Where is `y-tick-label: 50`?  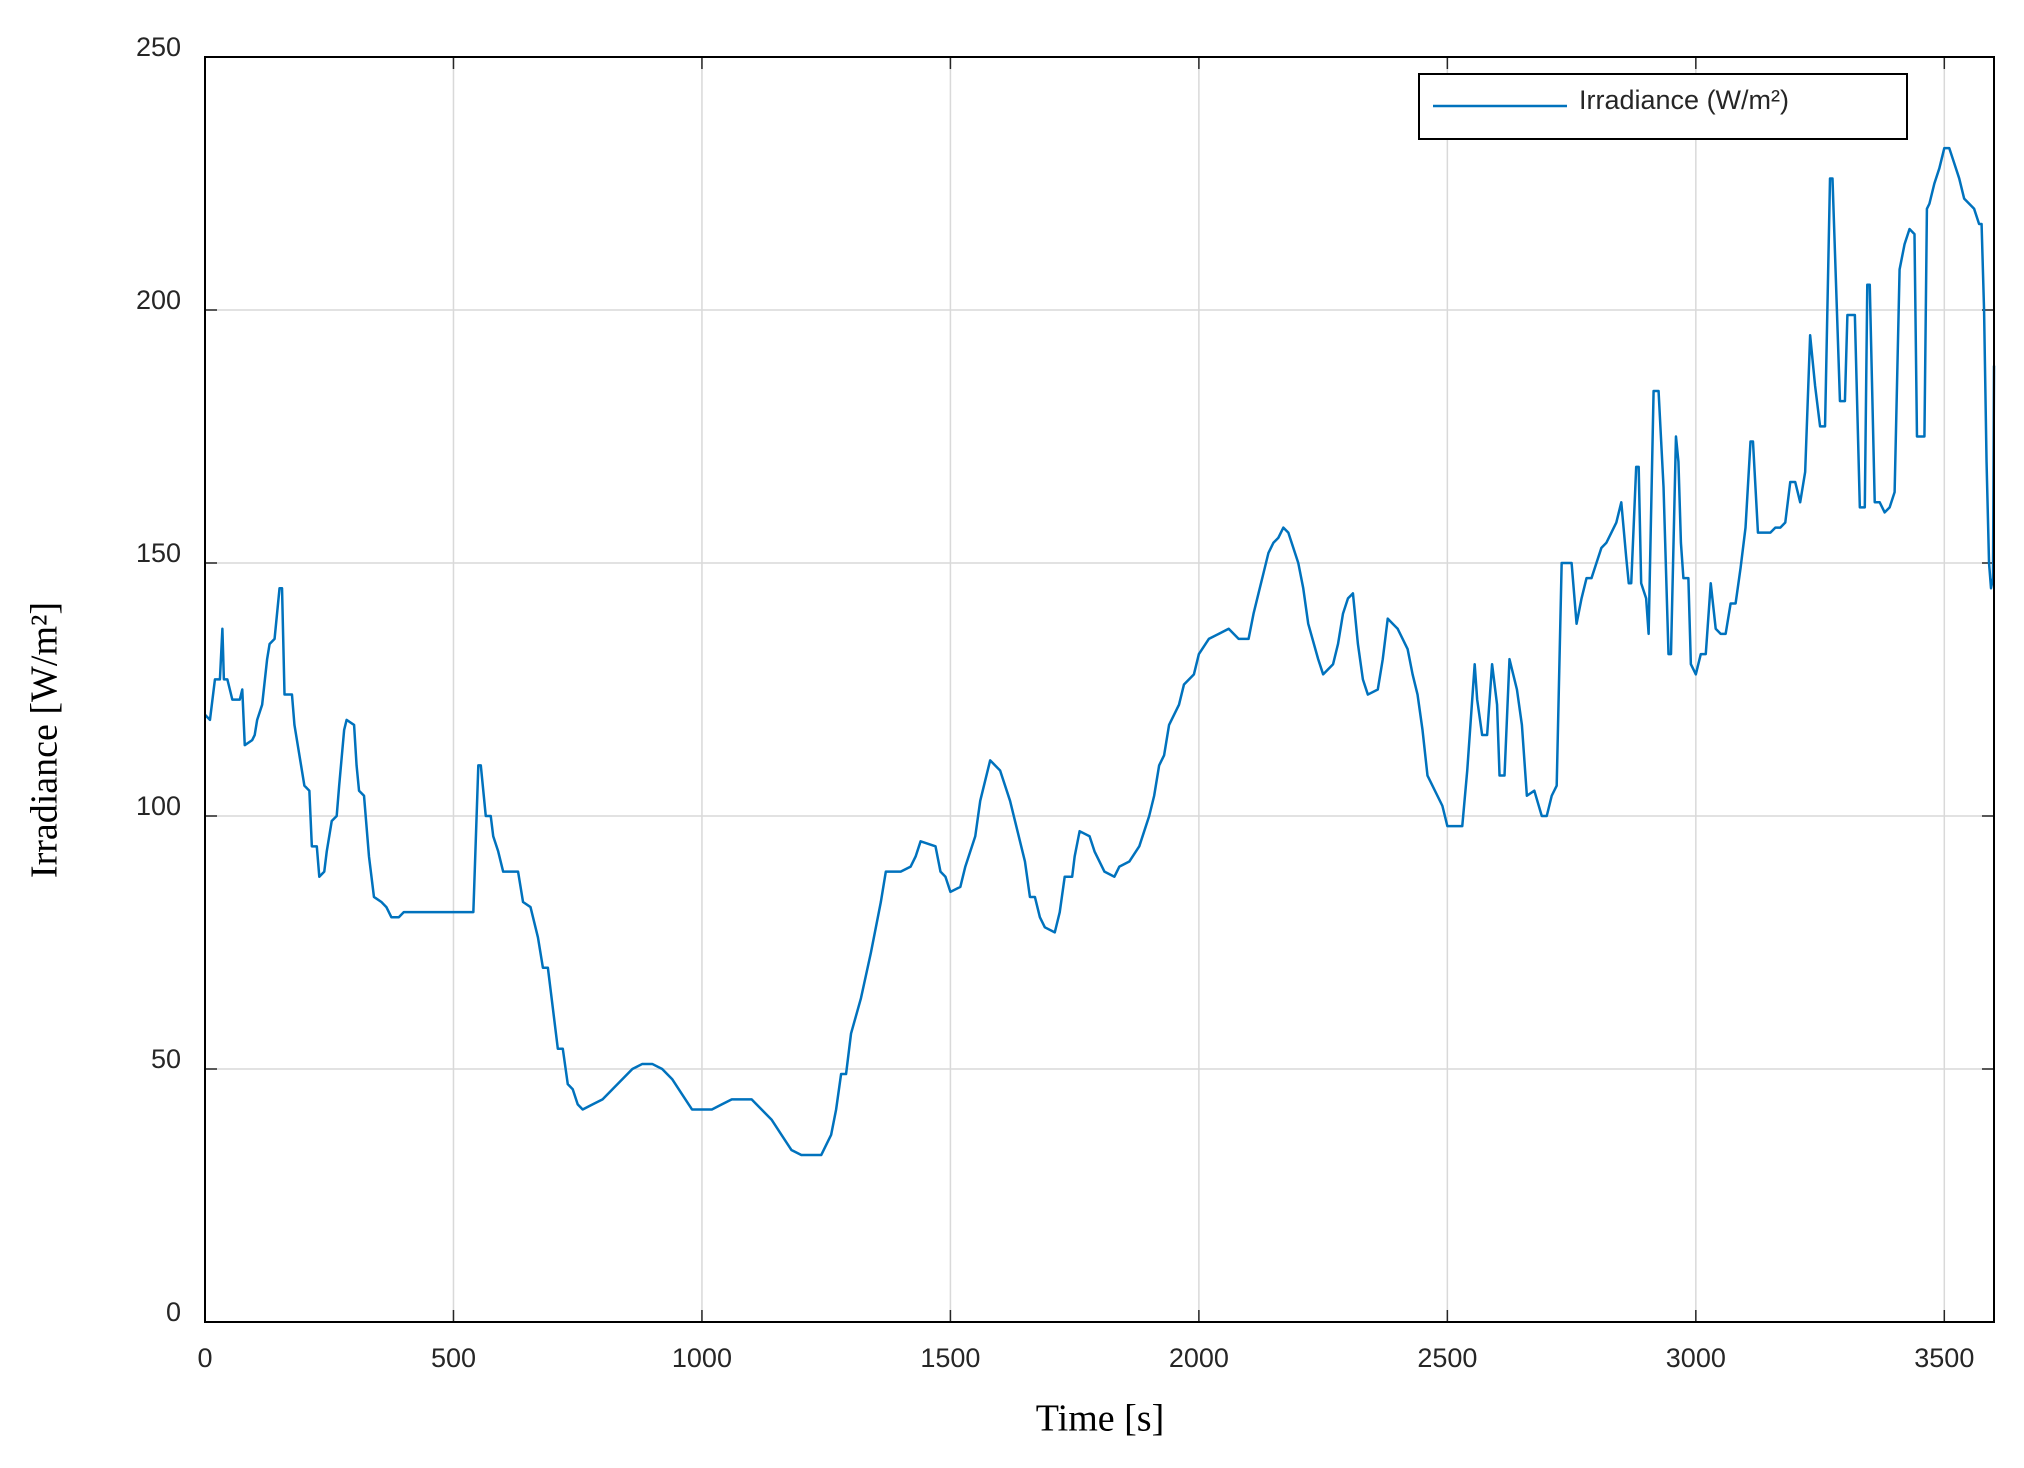 y-tick-label: 50 is located at coordinates (166, 1059).